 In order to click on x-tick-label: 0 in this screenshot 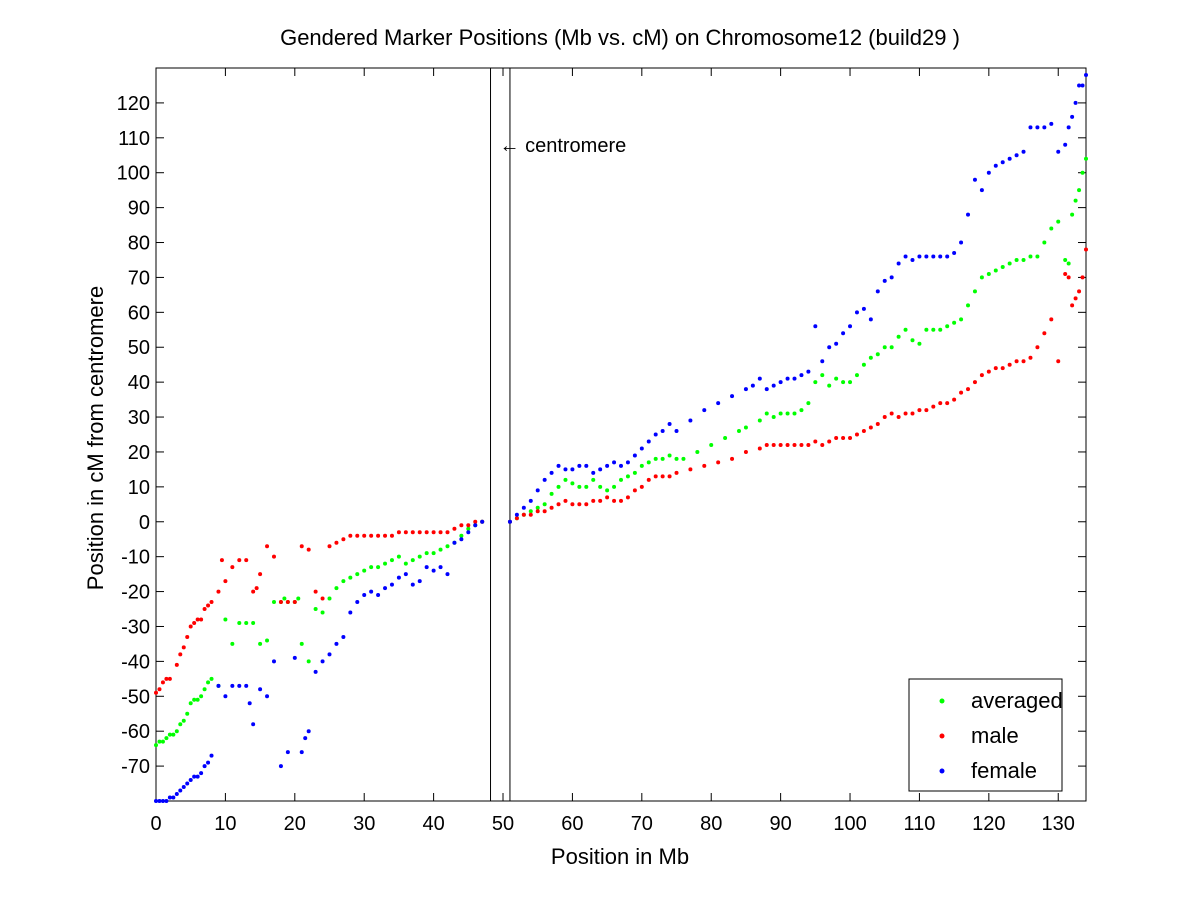, I will do `click(155, 824)`.